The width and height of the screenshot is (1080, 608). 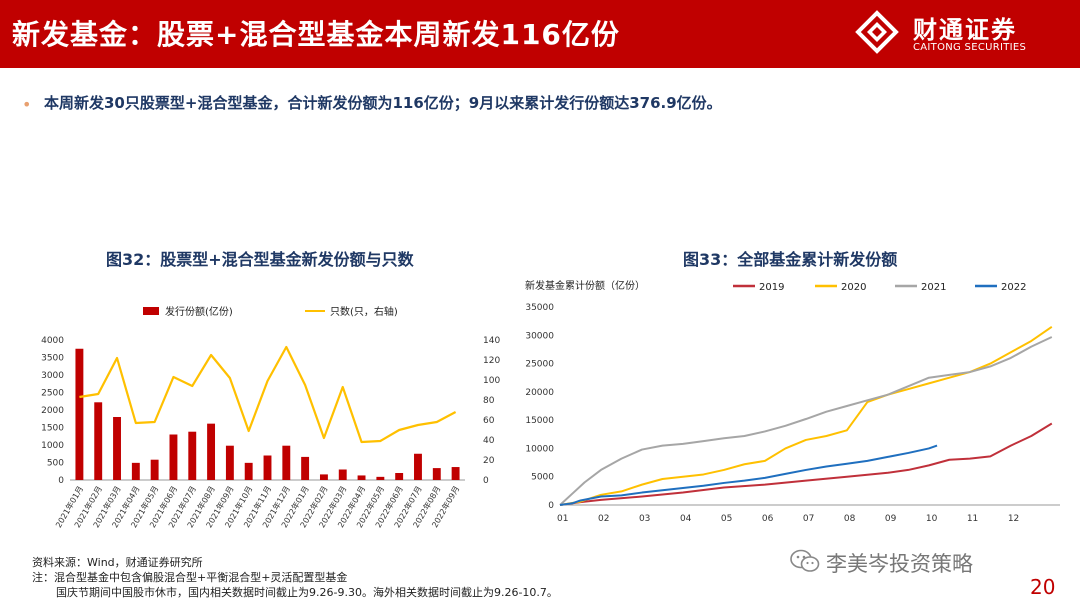 I want to click on y-axis-tick-label: 15000, so click(x=539, y=421).